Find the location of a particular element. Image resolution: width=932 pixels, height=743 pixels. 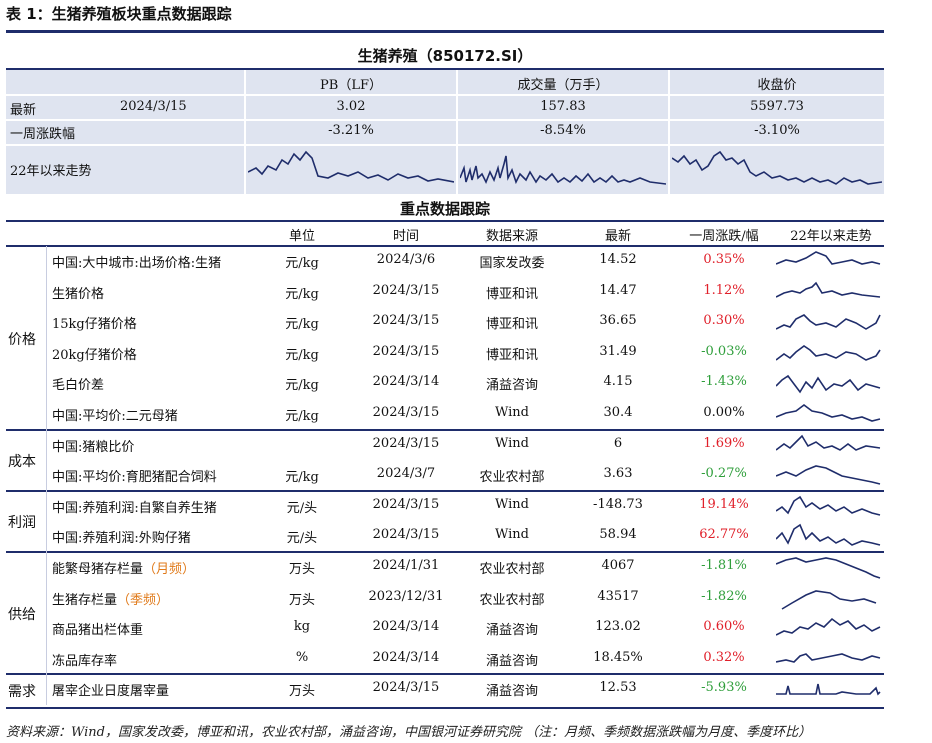

col-header-change: 一周涨跌/幅 is located at coordinates (724, 236).